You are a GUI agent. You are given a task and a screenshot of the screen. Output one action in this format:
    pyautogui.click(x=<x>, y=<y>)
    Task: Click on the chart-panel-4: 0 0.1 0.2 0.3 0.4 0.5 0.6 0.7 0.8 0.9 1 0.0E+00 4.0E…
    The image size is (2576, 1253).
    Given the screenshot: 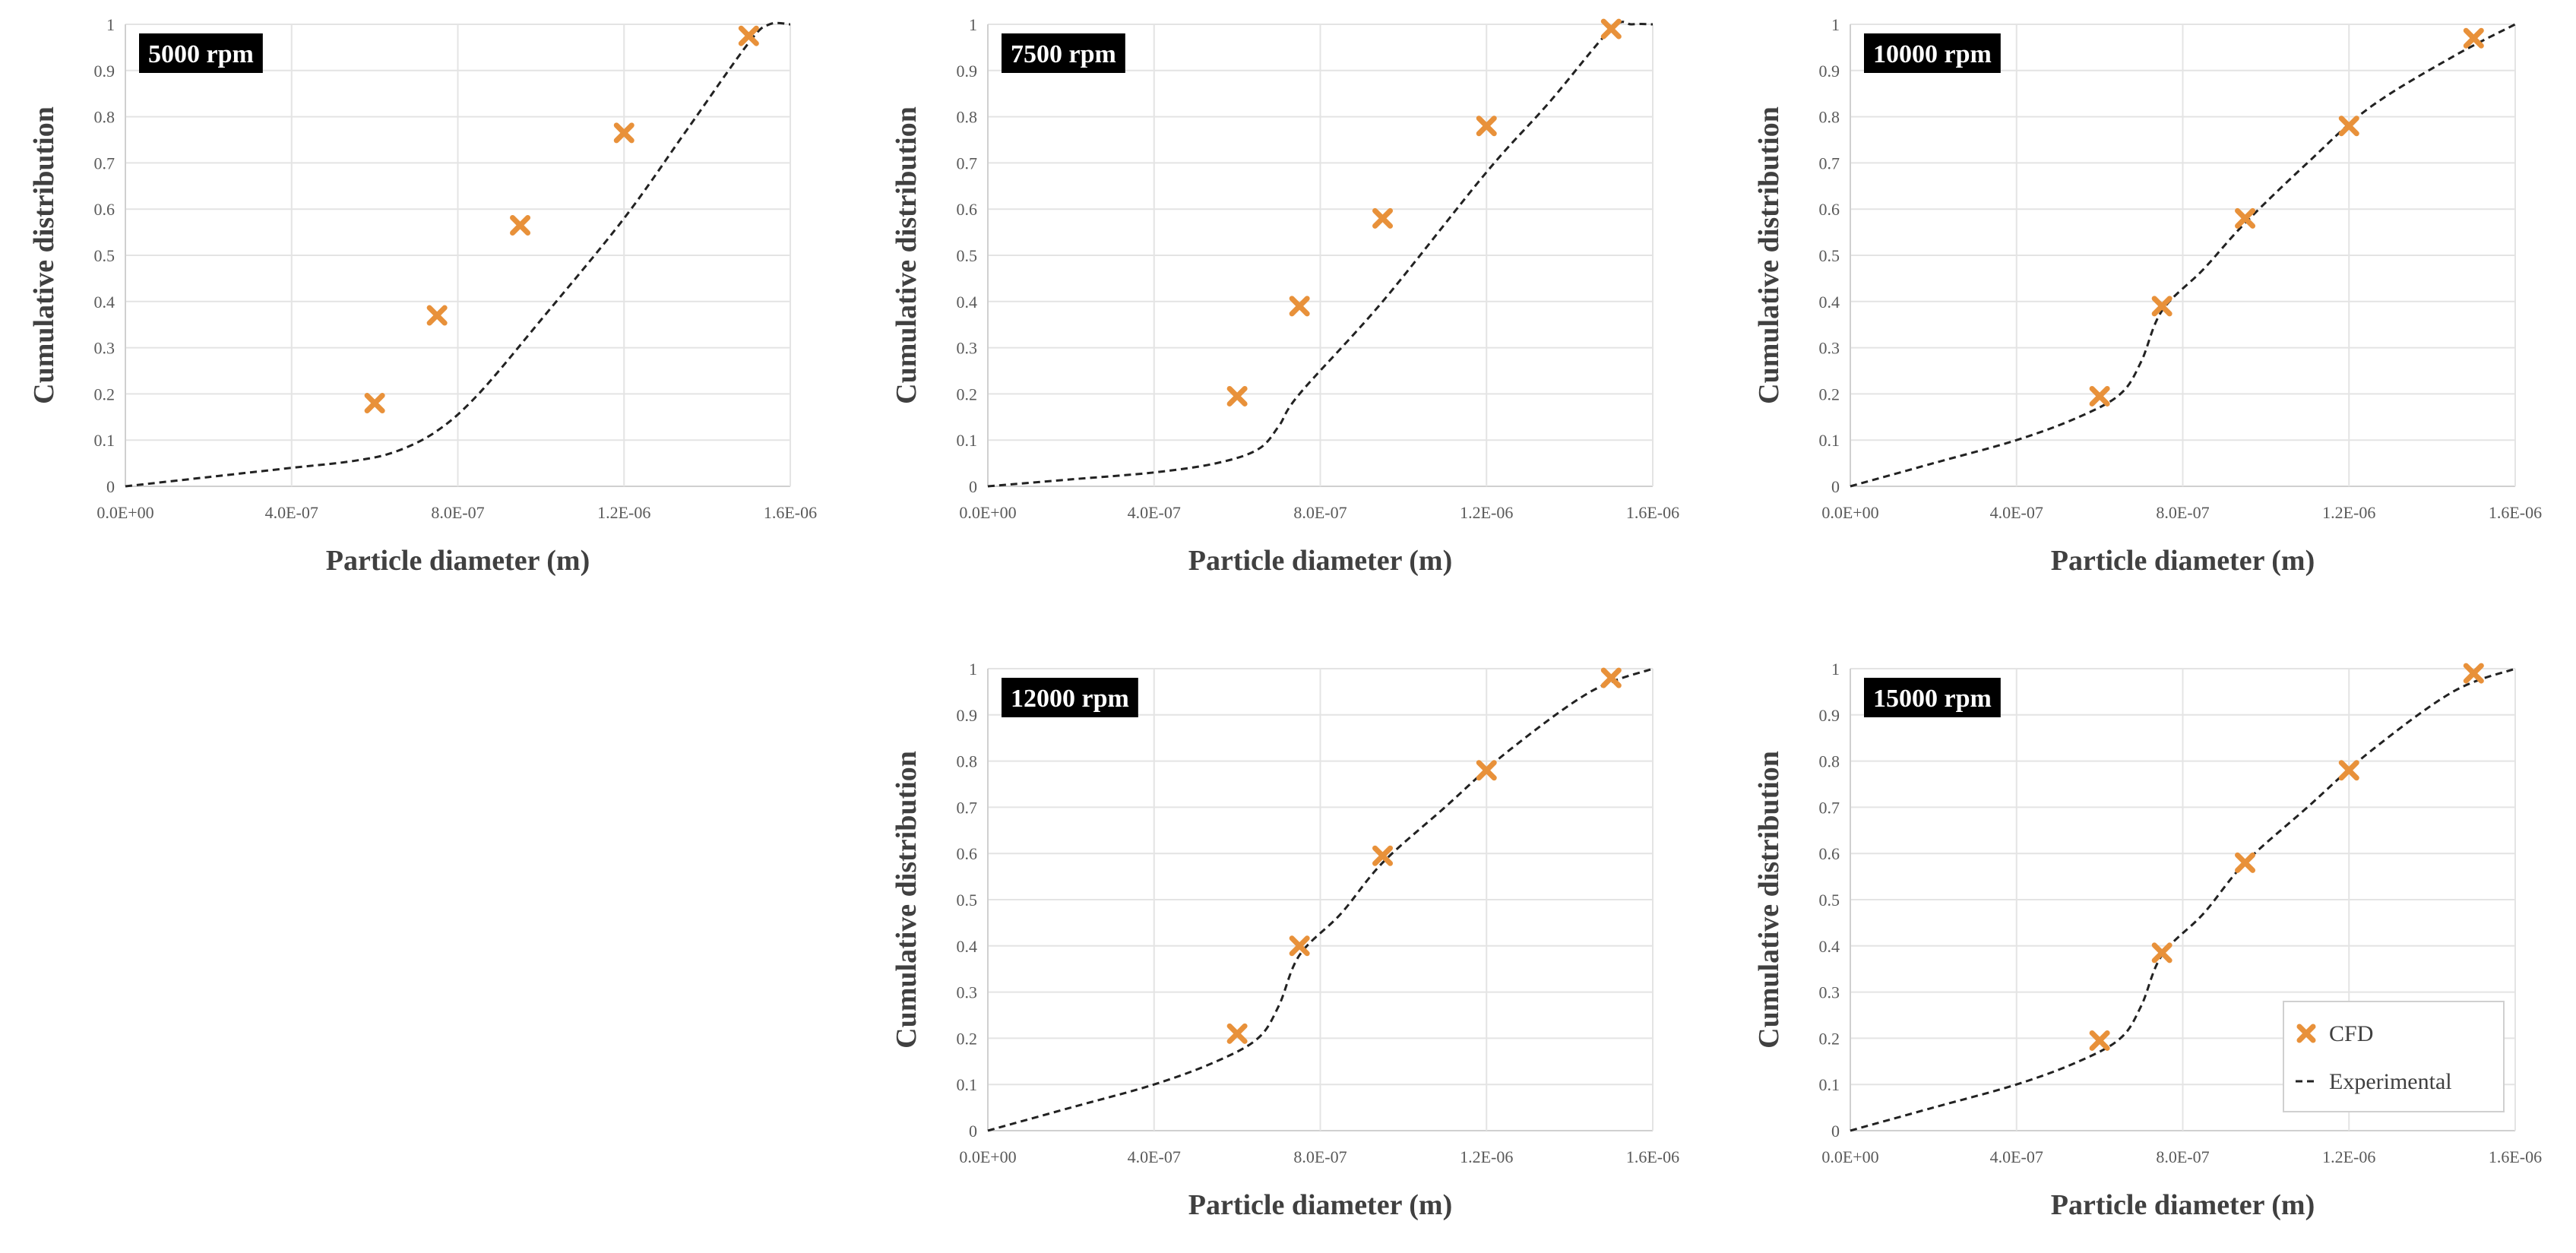 What is the action you would take?
    pyautogui.click(x=1285, y=940)
    